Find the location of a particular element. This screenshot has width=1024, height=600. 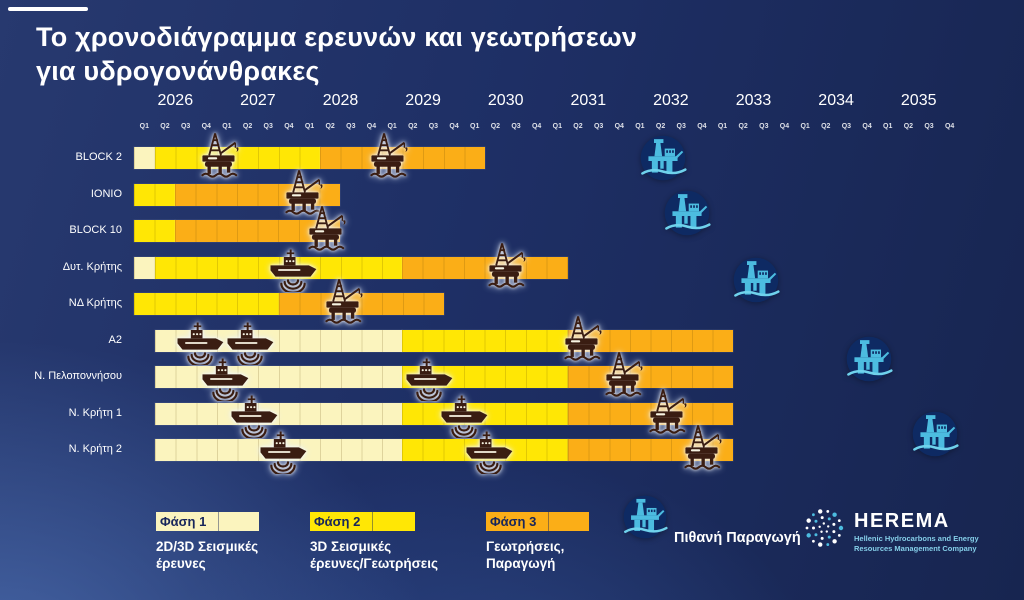

row-label: Ν. Πελοποννήσου is located at coordinates (78, 376).